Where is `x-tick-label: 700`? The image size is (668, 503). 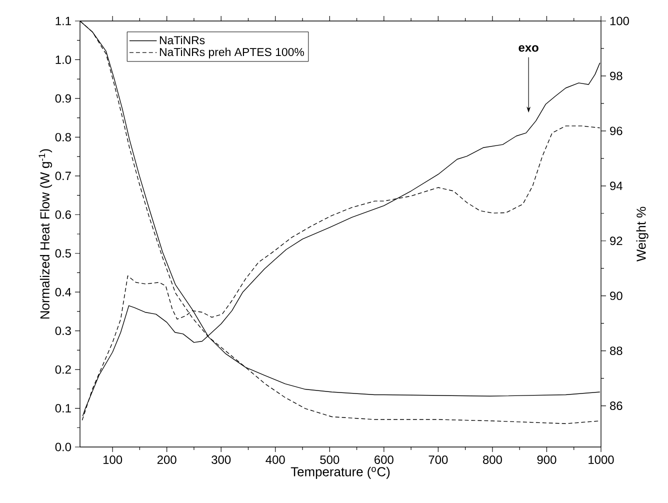
x-tick-label: 700 is located at coordinates (438, 460).